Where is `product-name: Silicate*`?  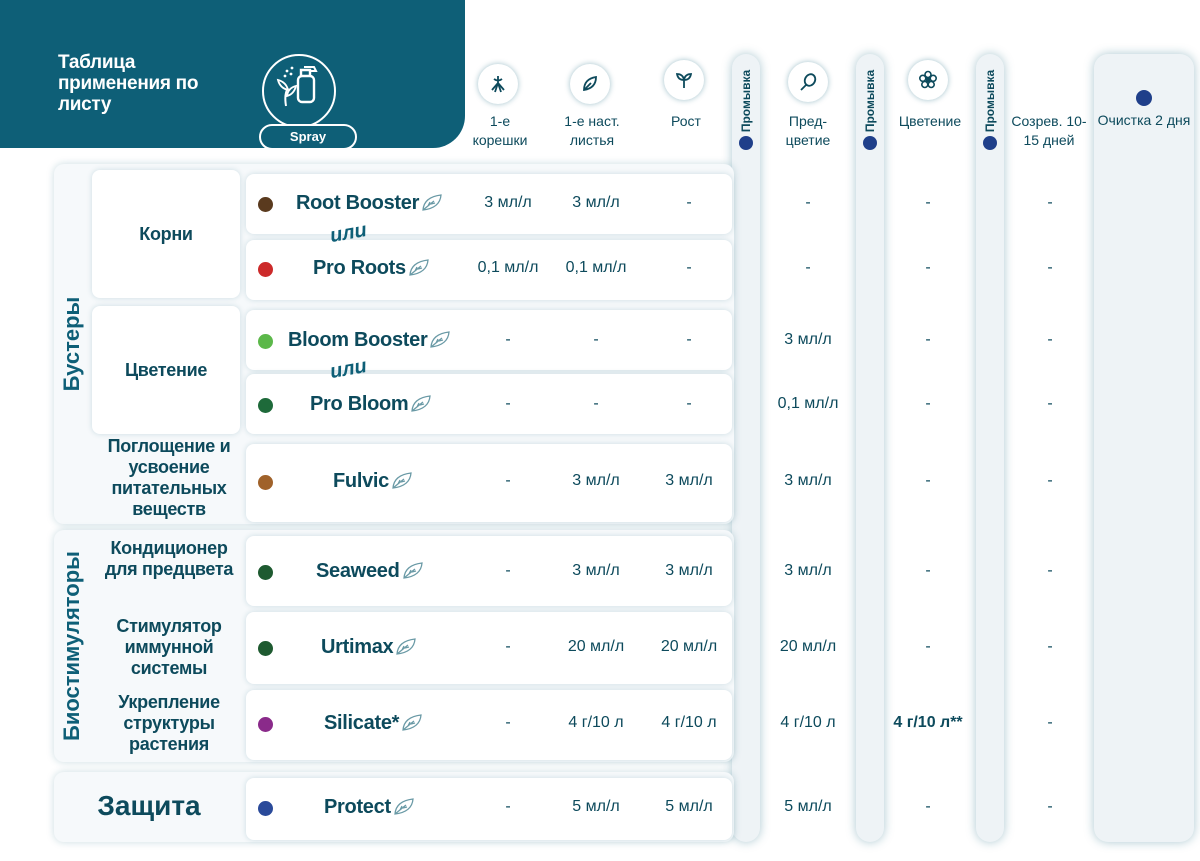
product-name: Silicate* is located at coordinates (362, 723).